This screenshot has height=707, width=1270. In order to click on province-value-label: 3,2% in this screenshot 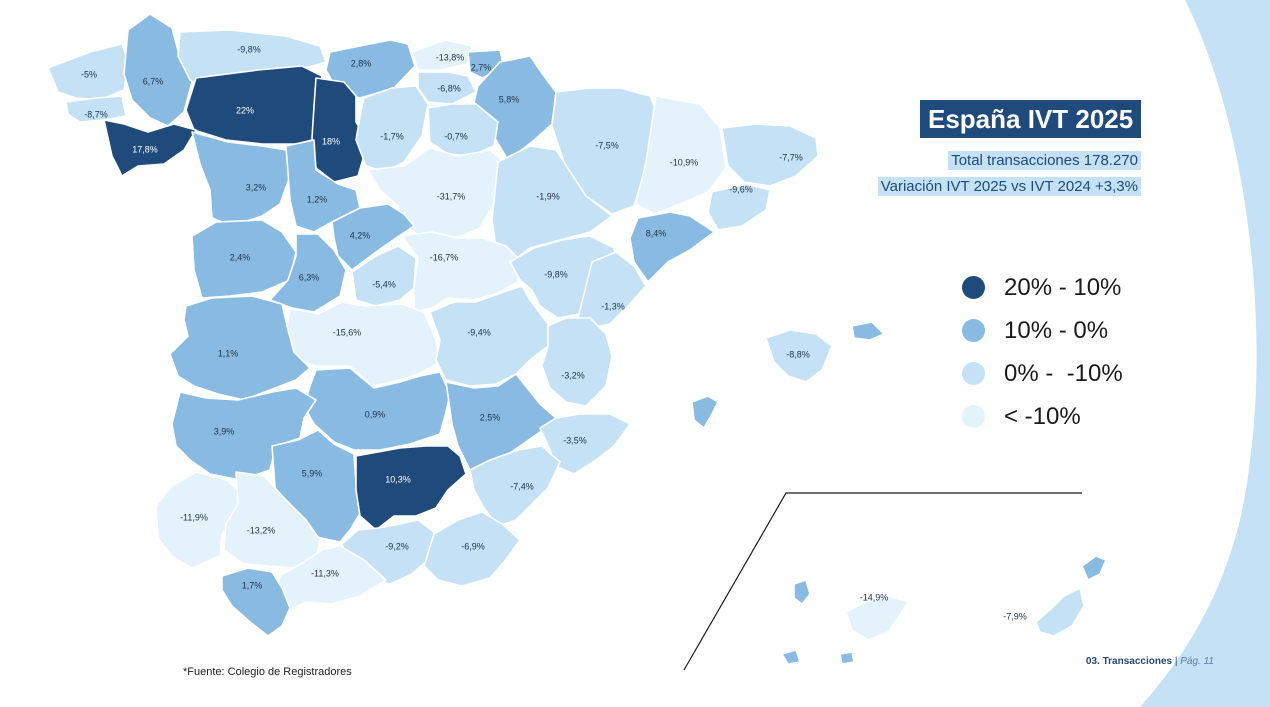, I will do `click(256, 187)`.